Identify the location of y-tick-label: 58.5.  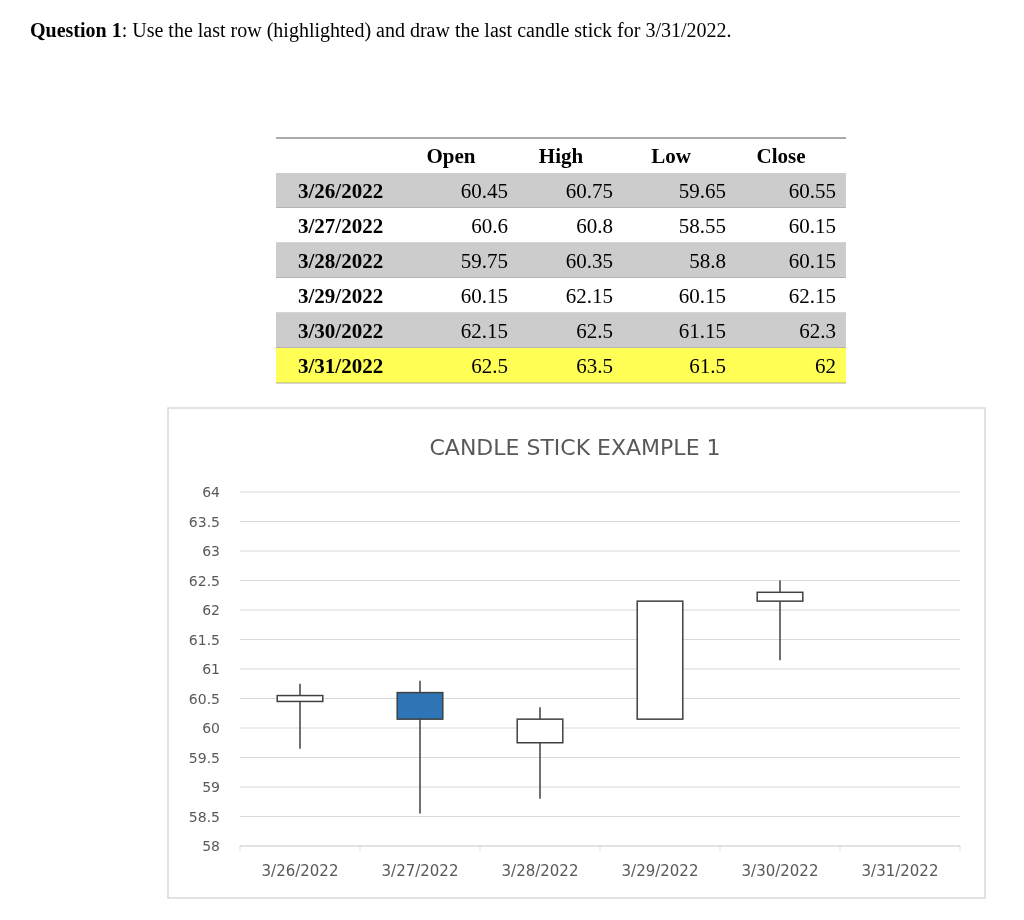
(204, 816).